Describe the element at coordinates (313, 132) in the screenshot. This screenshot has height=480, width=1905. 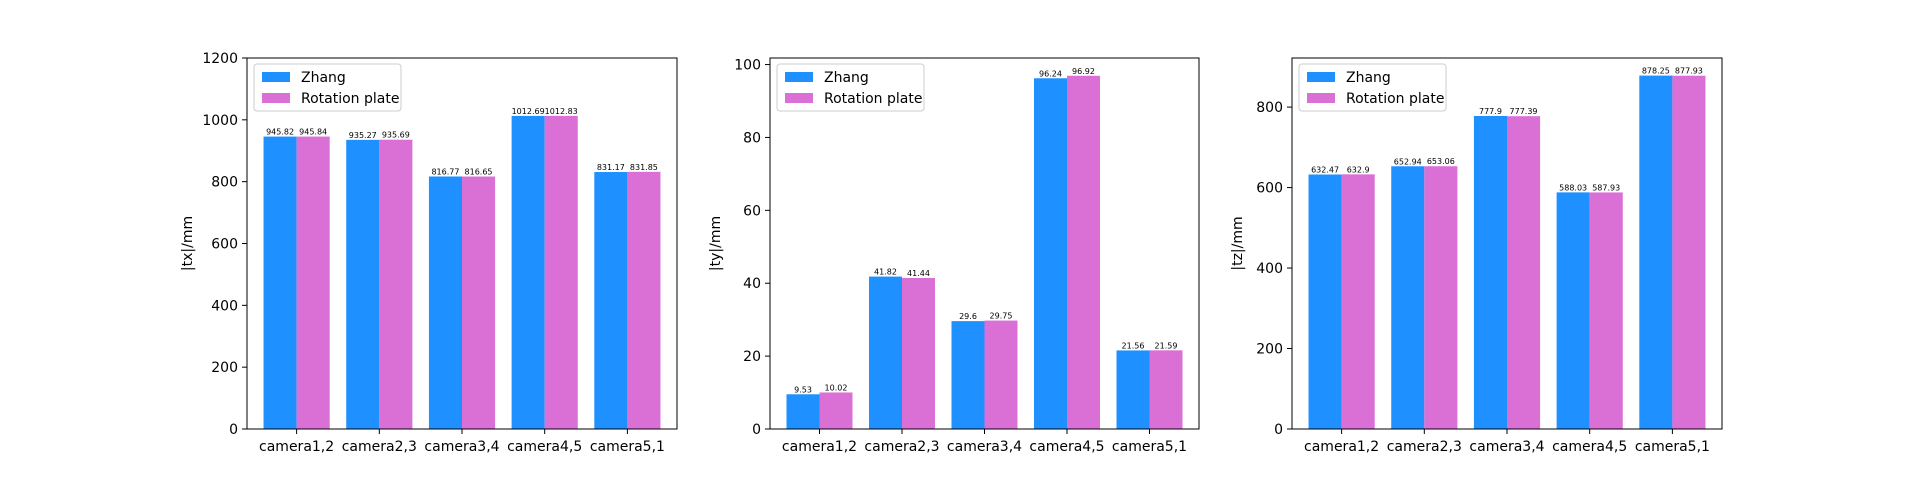
I see `value-label: 945.84` at that location.